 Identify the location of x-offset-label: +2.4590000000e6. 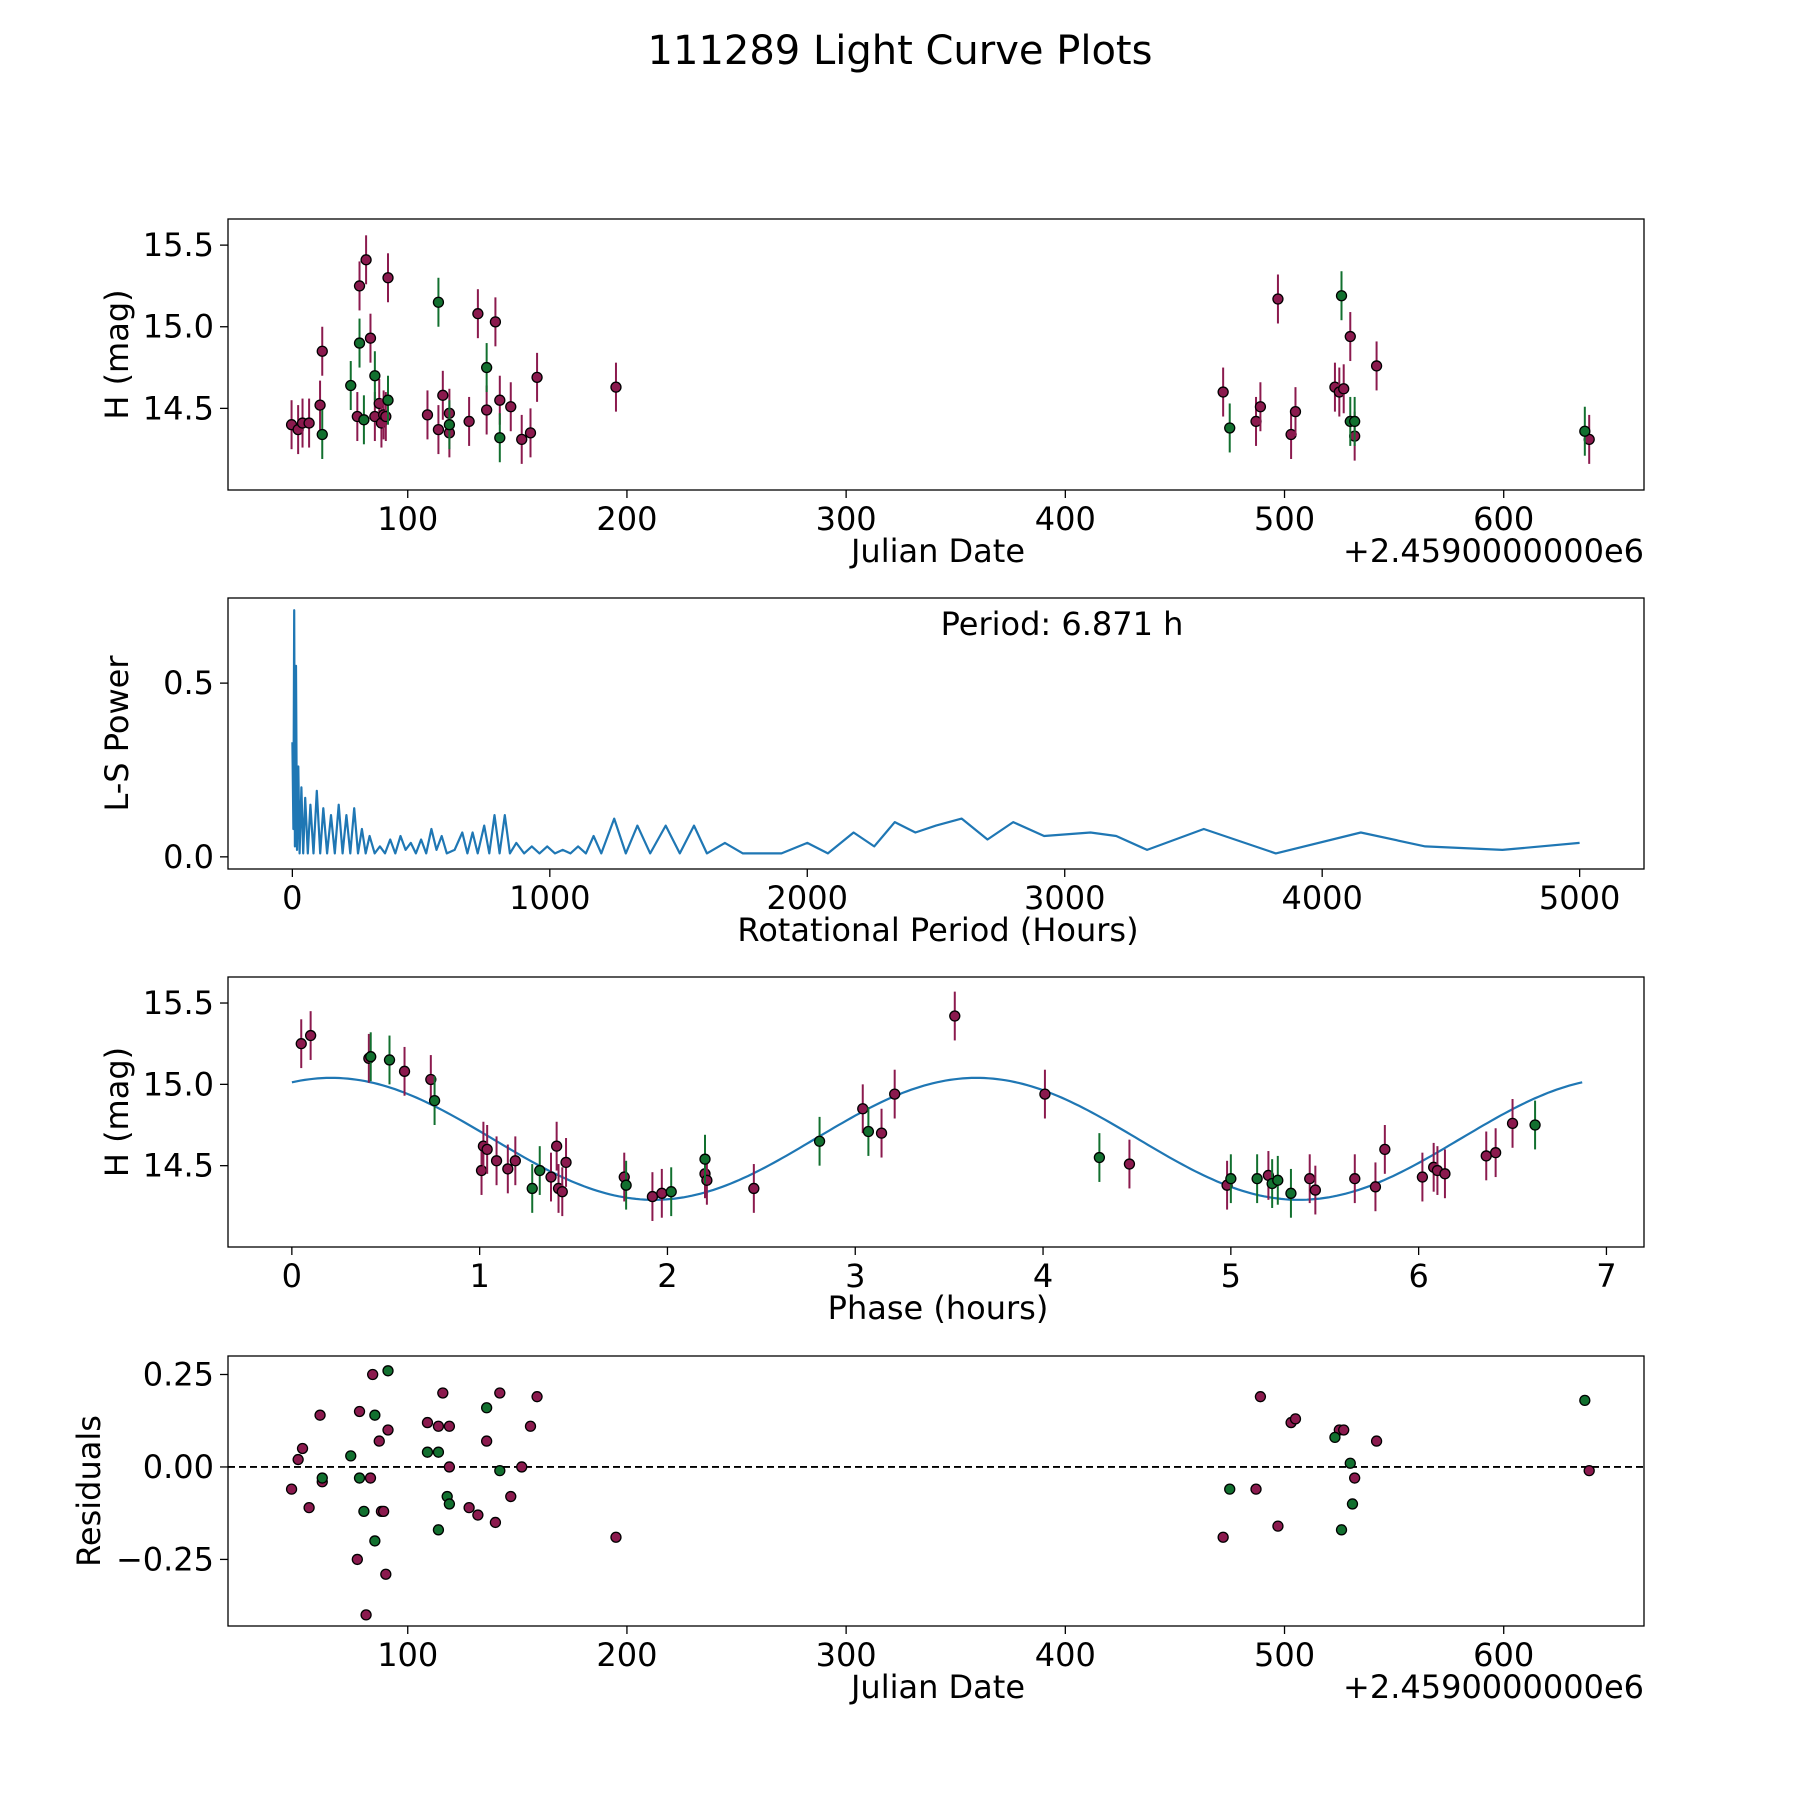
(1493, 551).